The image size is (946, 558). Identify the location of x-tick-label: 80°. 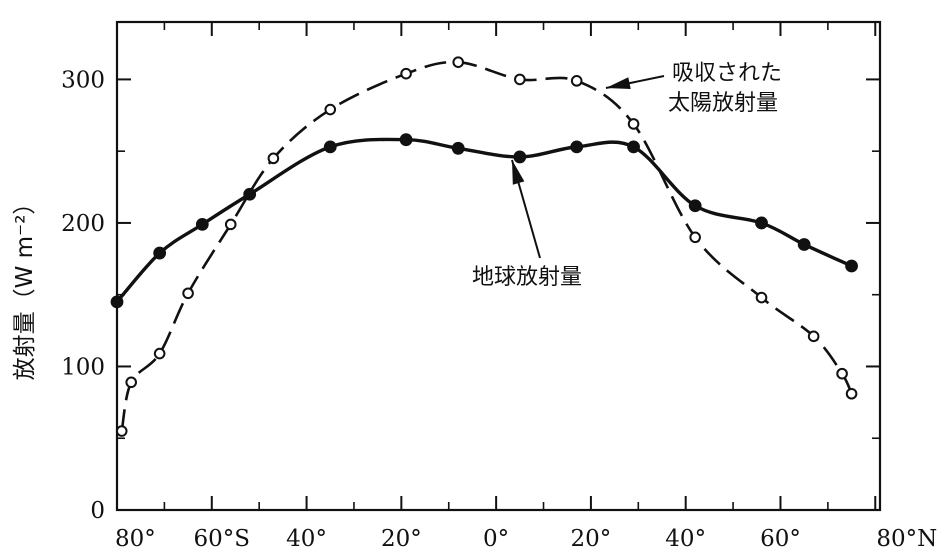
(135, 539).